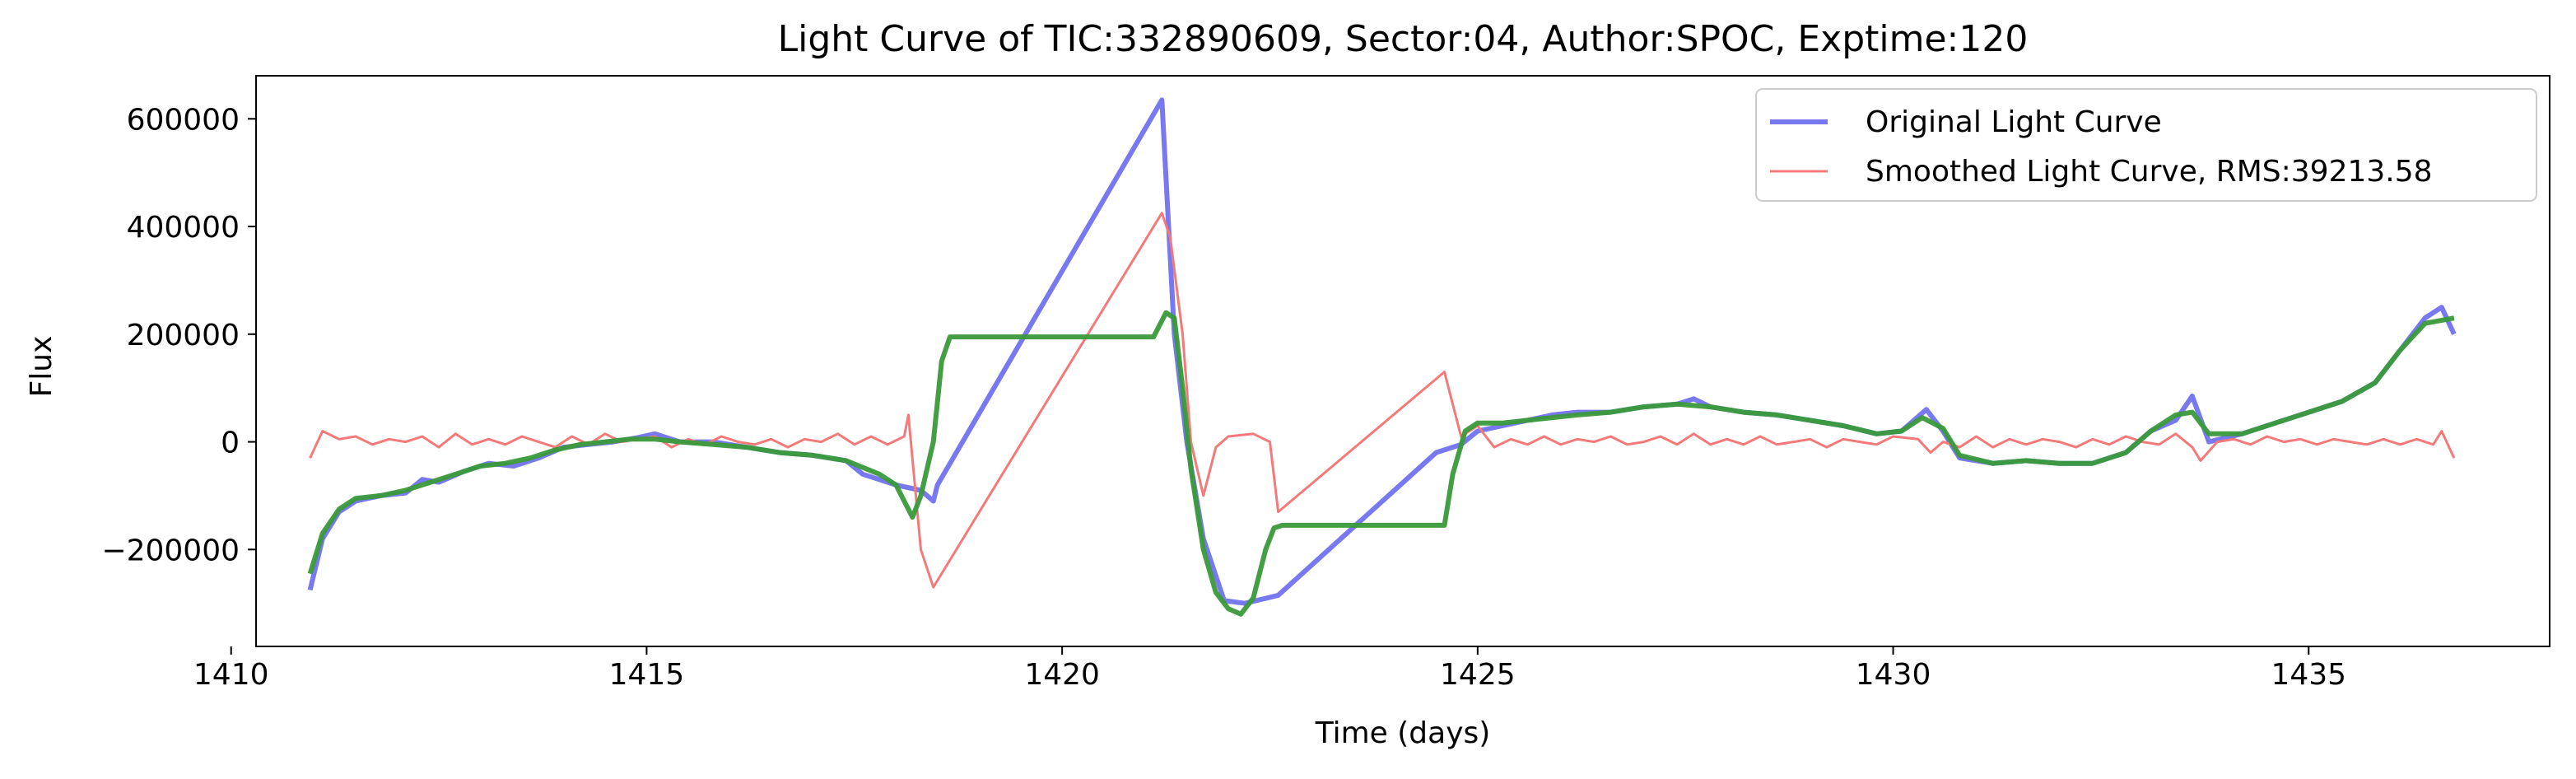  I want to click on x-tick-label: 1410, so click(231, 675).